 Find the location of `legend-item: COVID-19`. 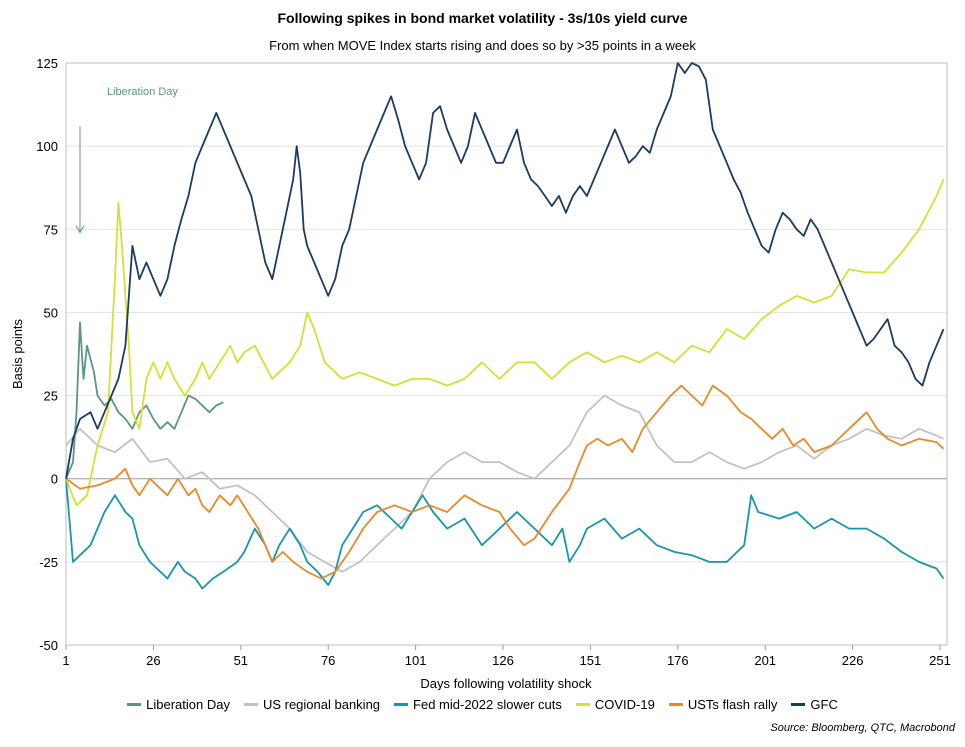

legend-item: COVID-19 is located at coordinates (615, 704).